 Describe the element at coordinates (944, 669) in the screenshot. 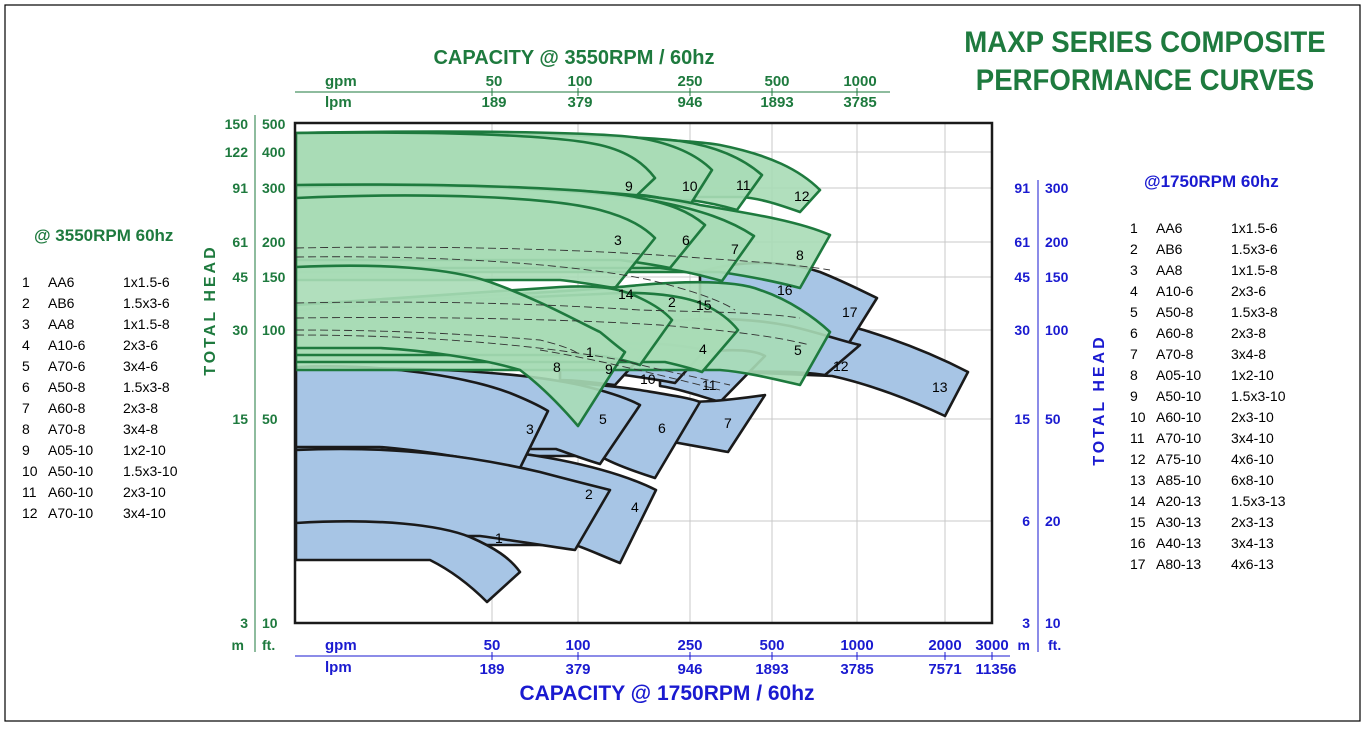

I see `bottom-lpm-tick: 7571` at that location.